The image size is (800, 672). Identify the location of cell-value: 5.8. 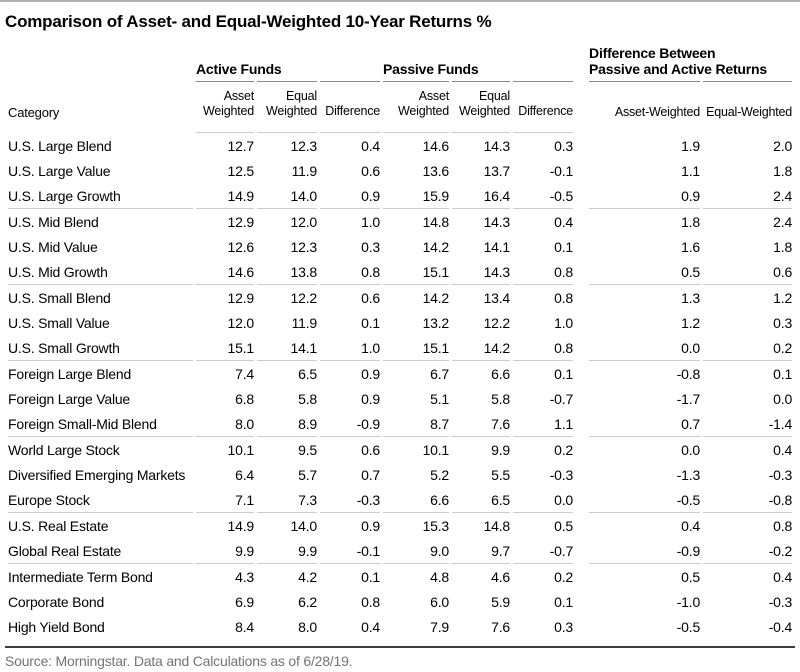
(501, 399).